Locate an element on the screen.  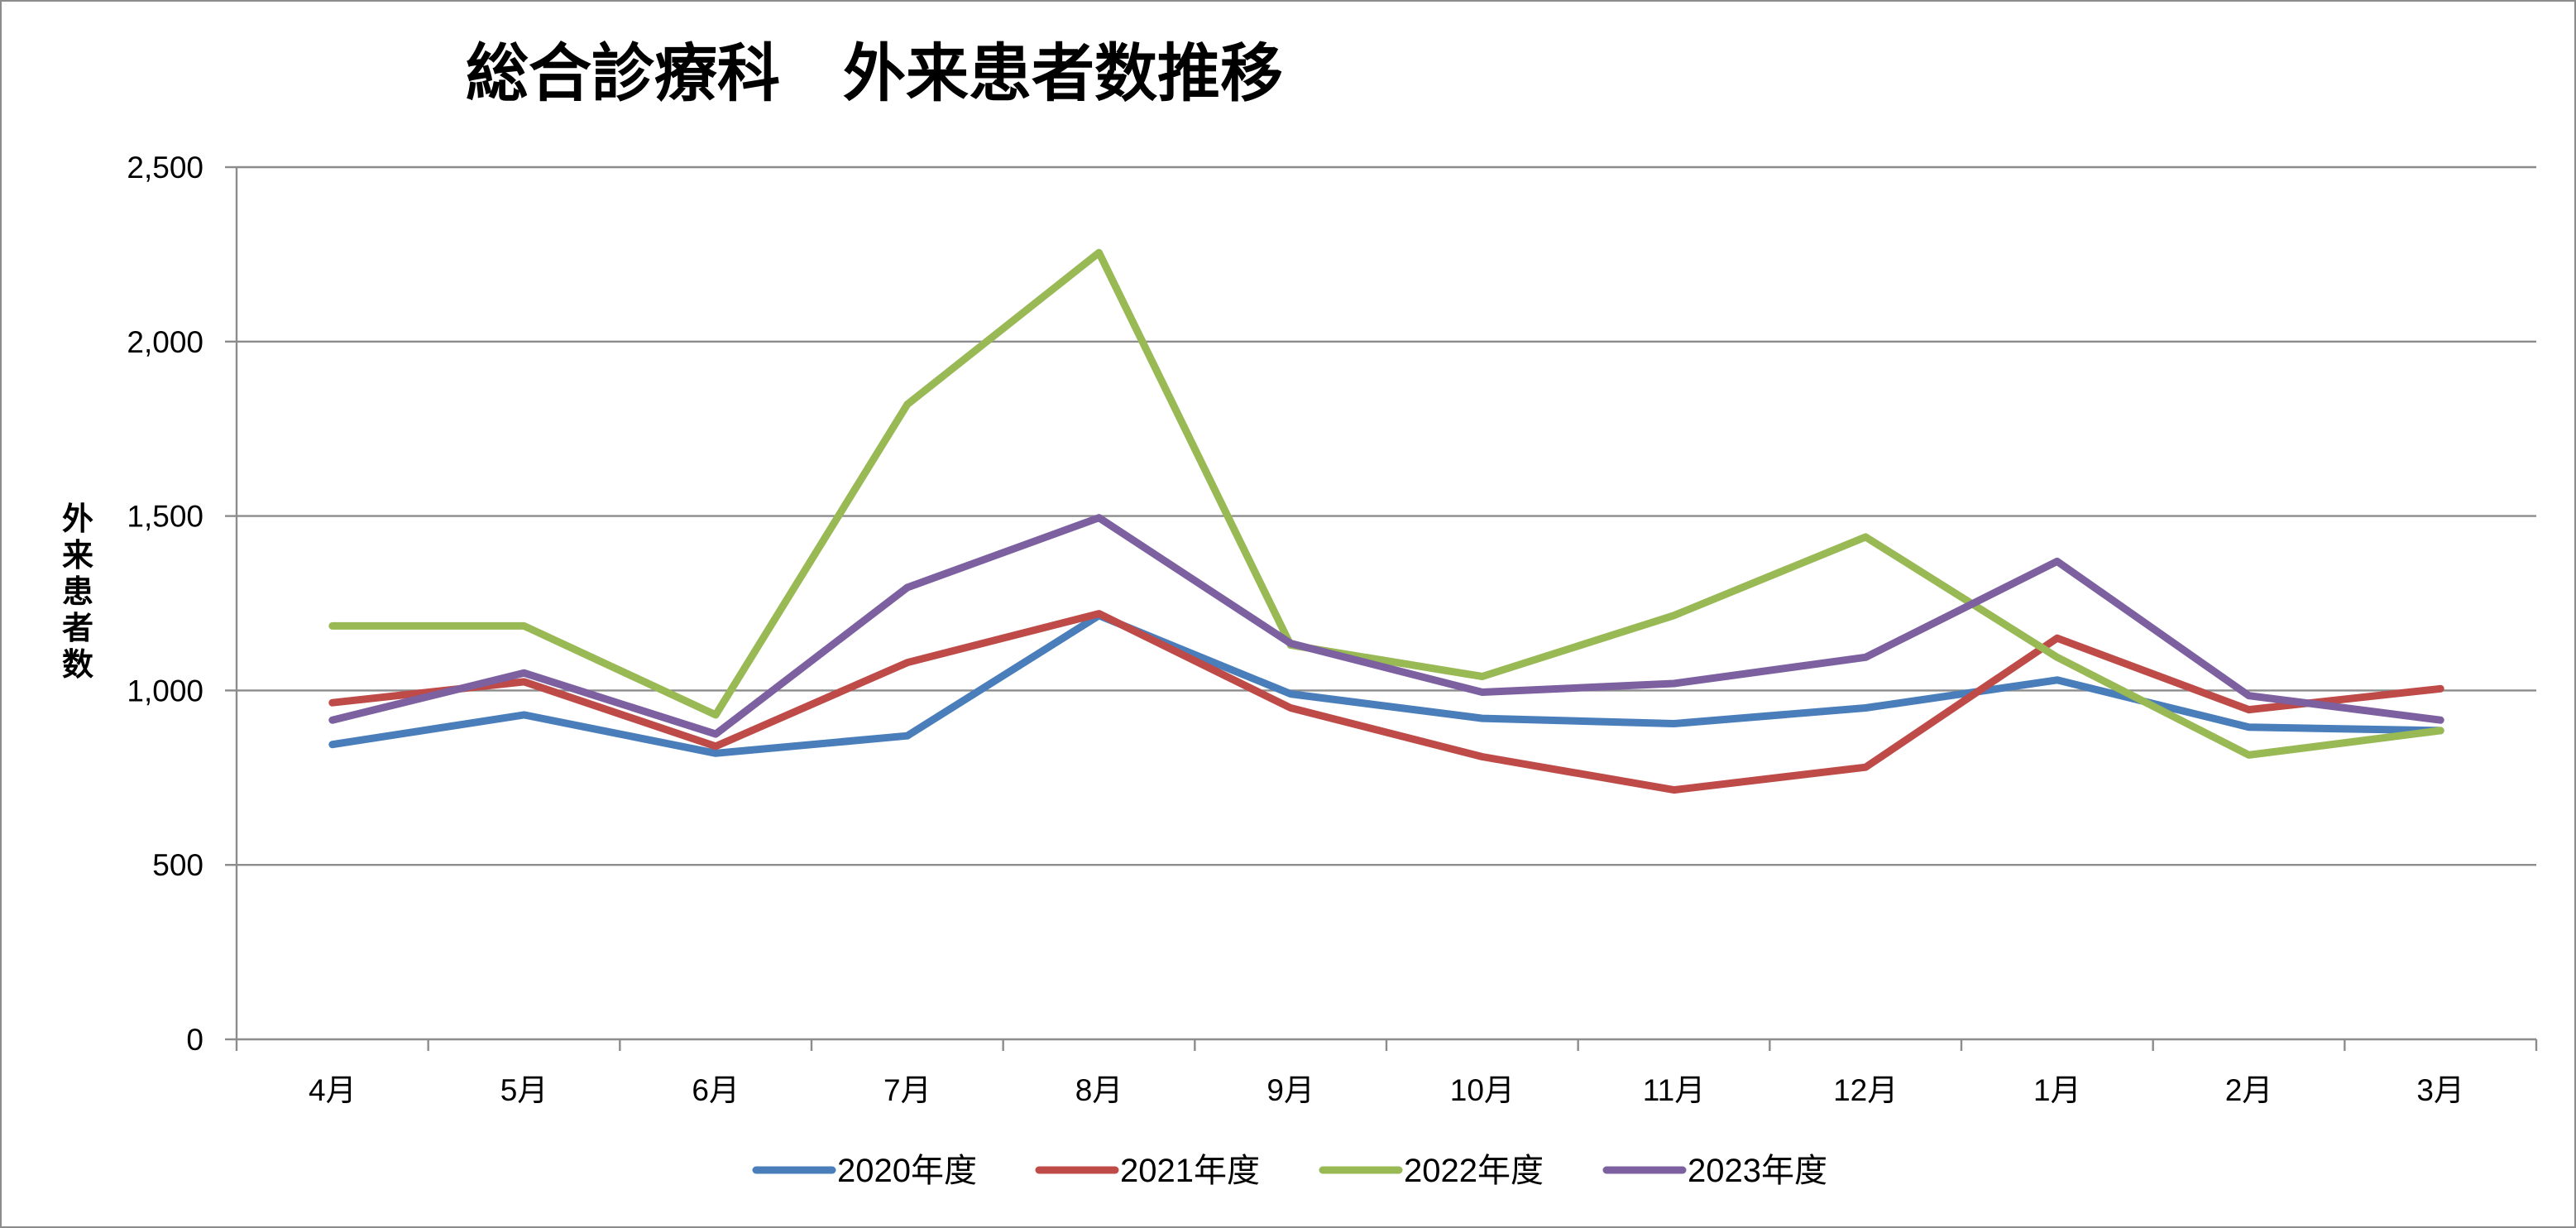
series-line-2020年度 is located at coordinates (1386, 684).